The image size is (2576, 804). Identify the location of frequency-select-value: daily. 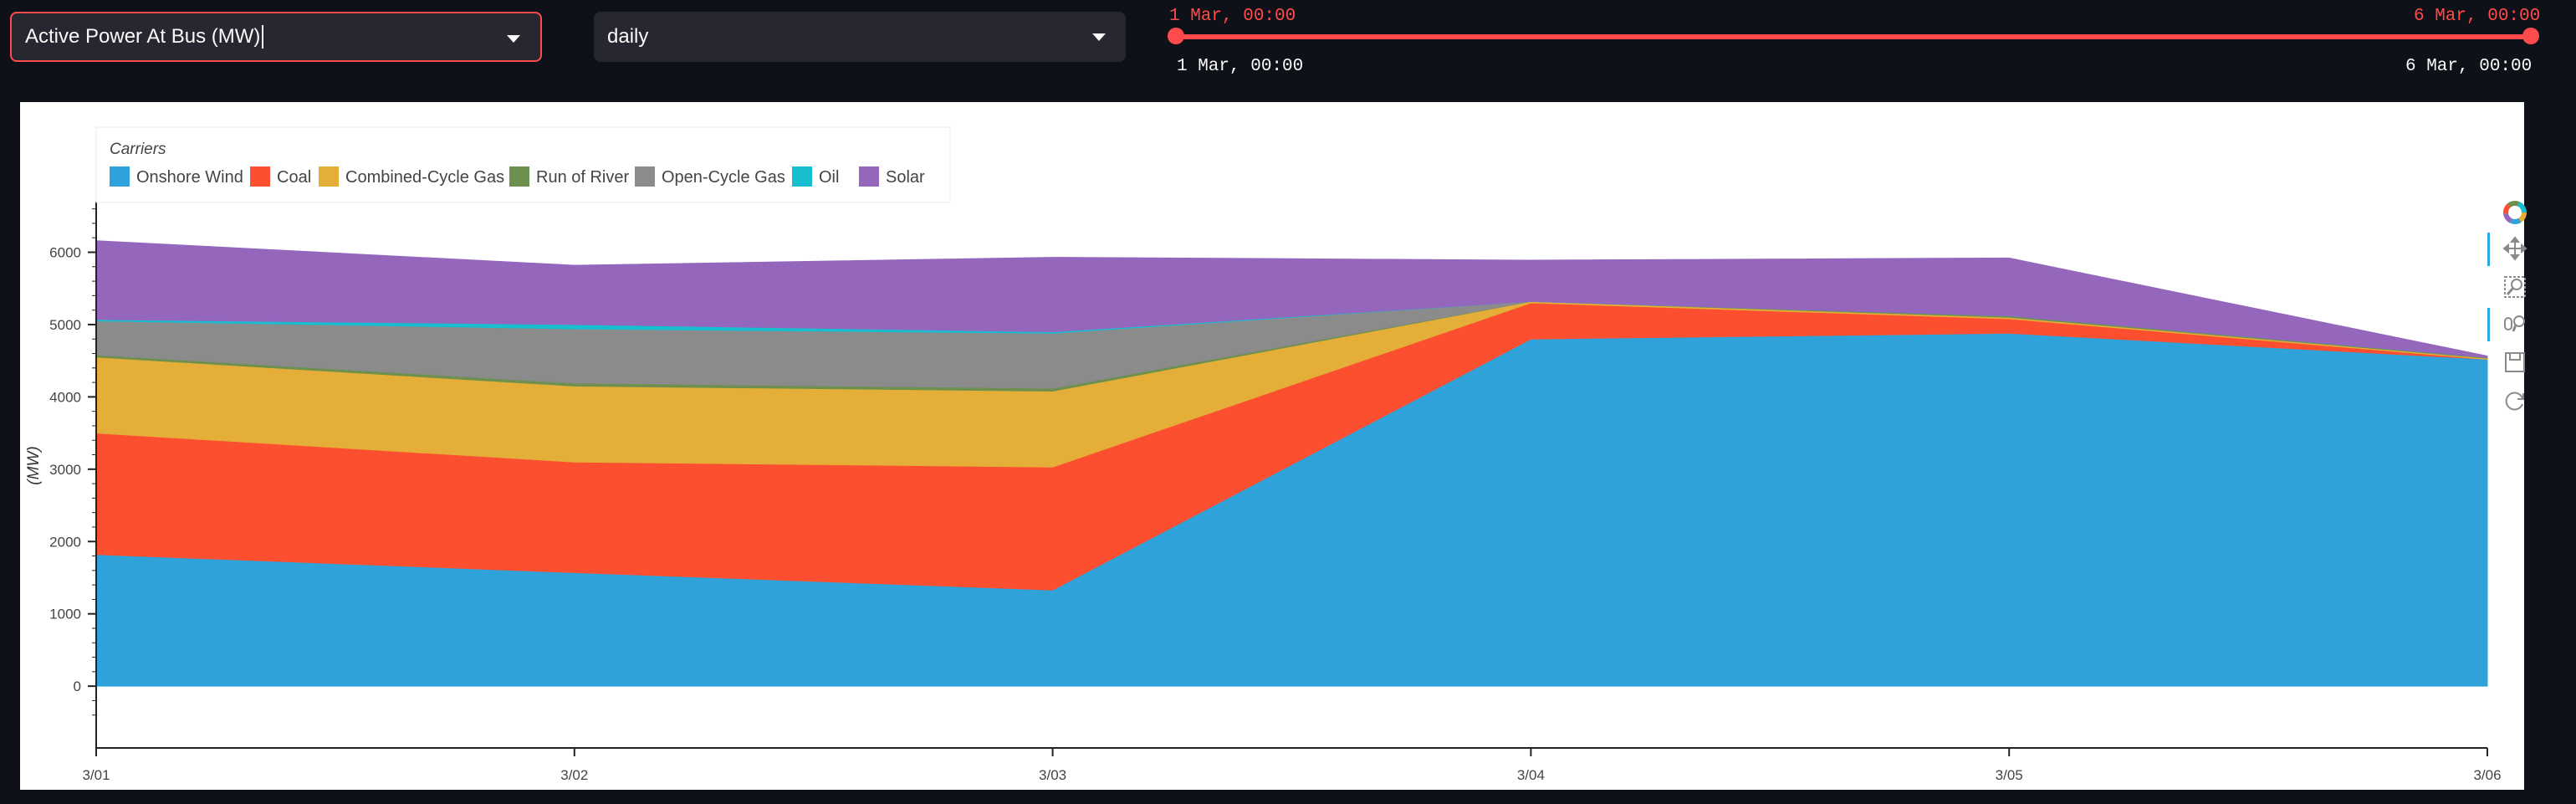
(628, 36).